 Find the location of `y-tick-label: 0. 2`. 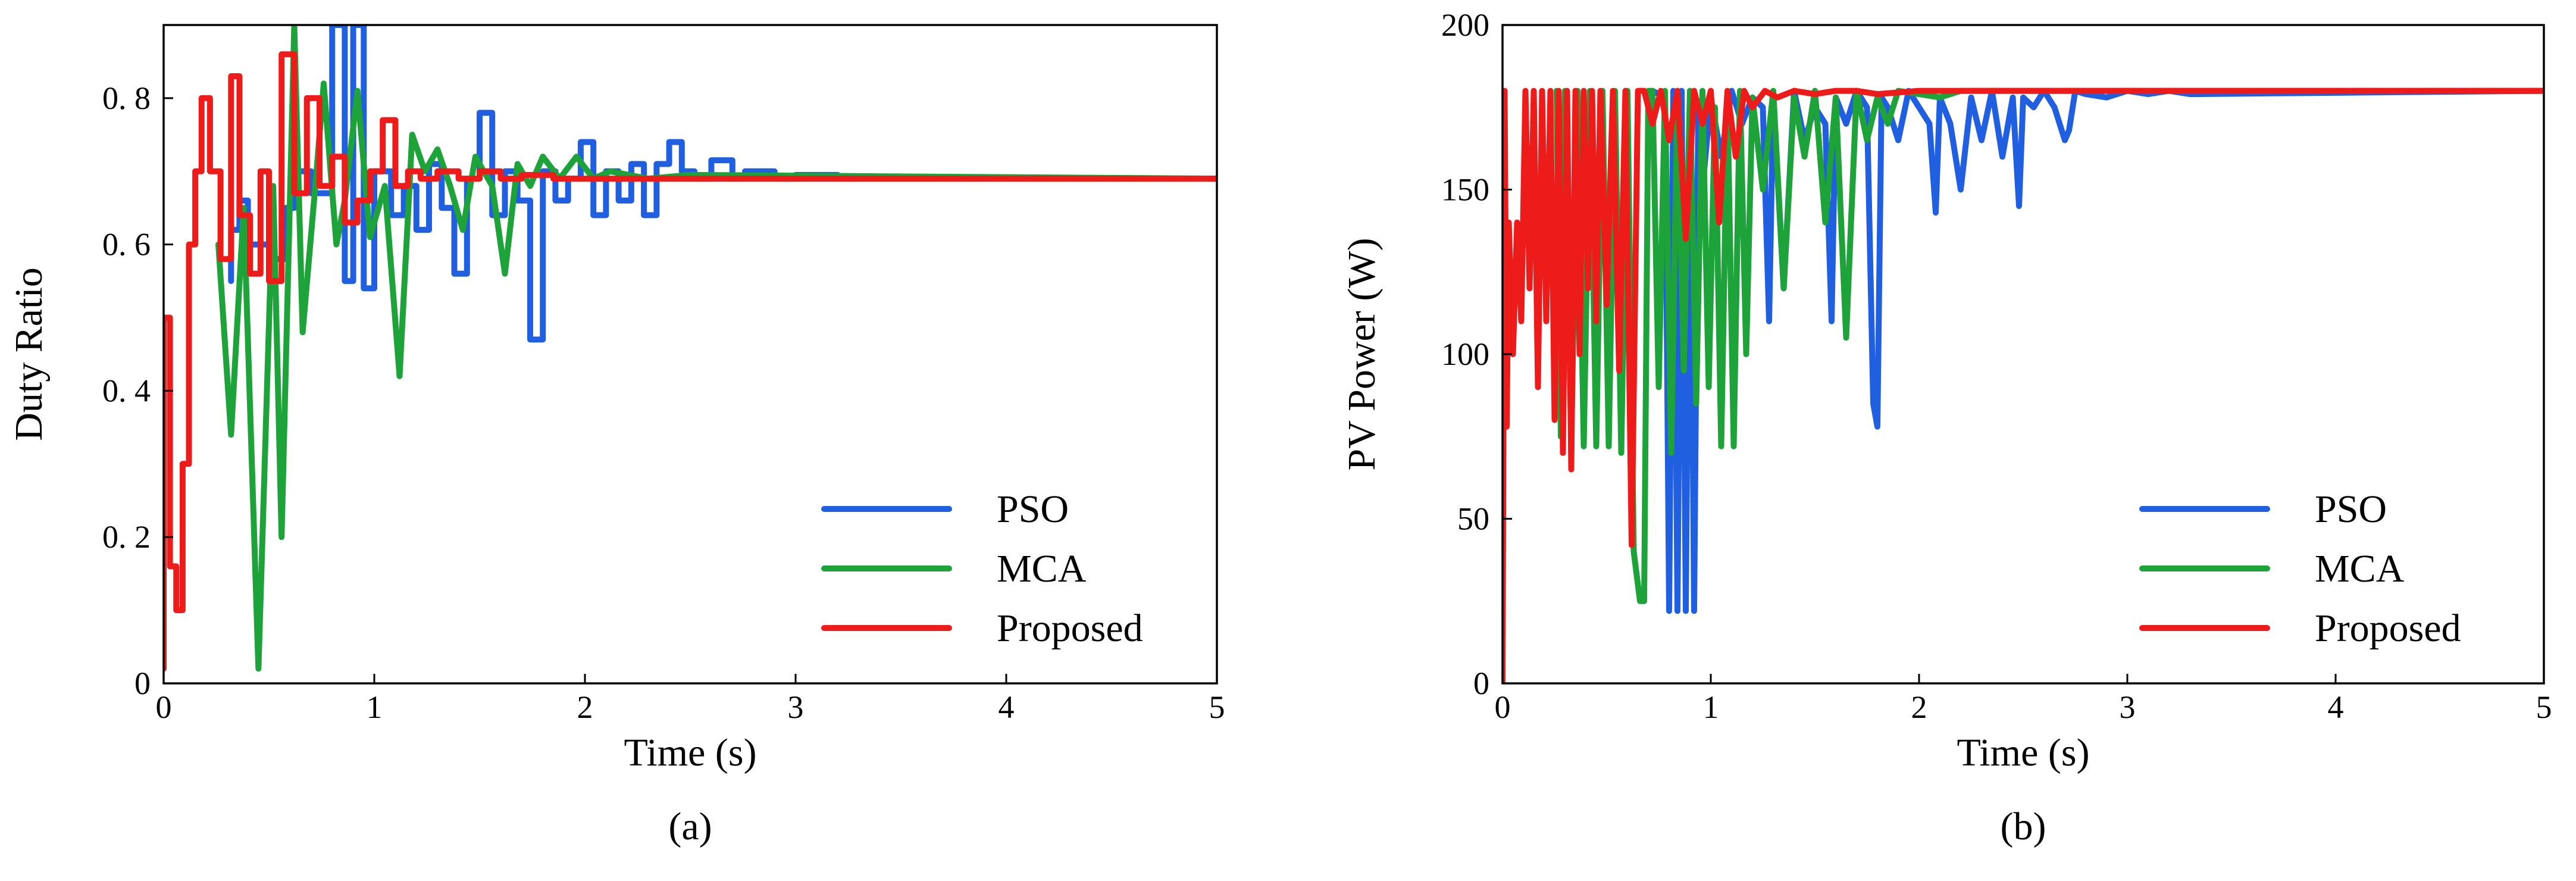

y-tick-label: 0. 2 is located at coordinates (126, 537).